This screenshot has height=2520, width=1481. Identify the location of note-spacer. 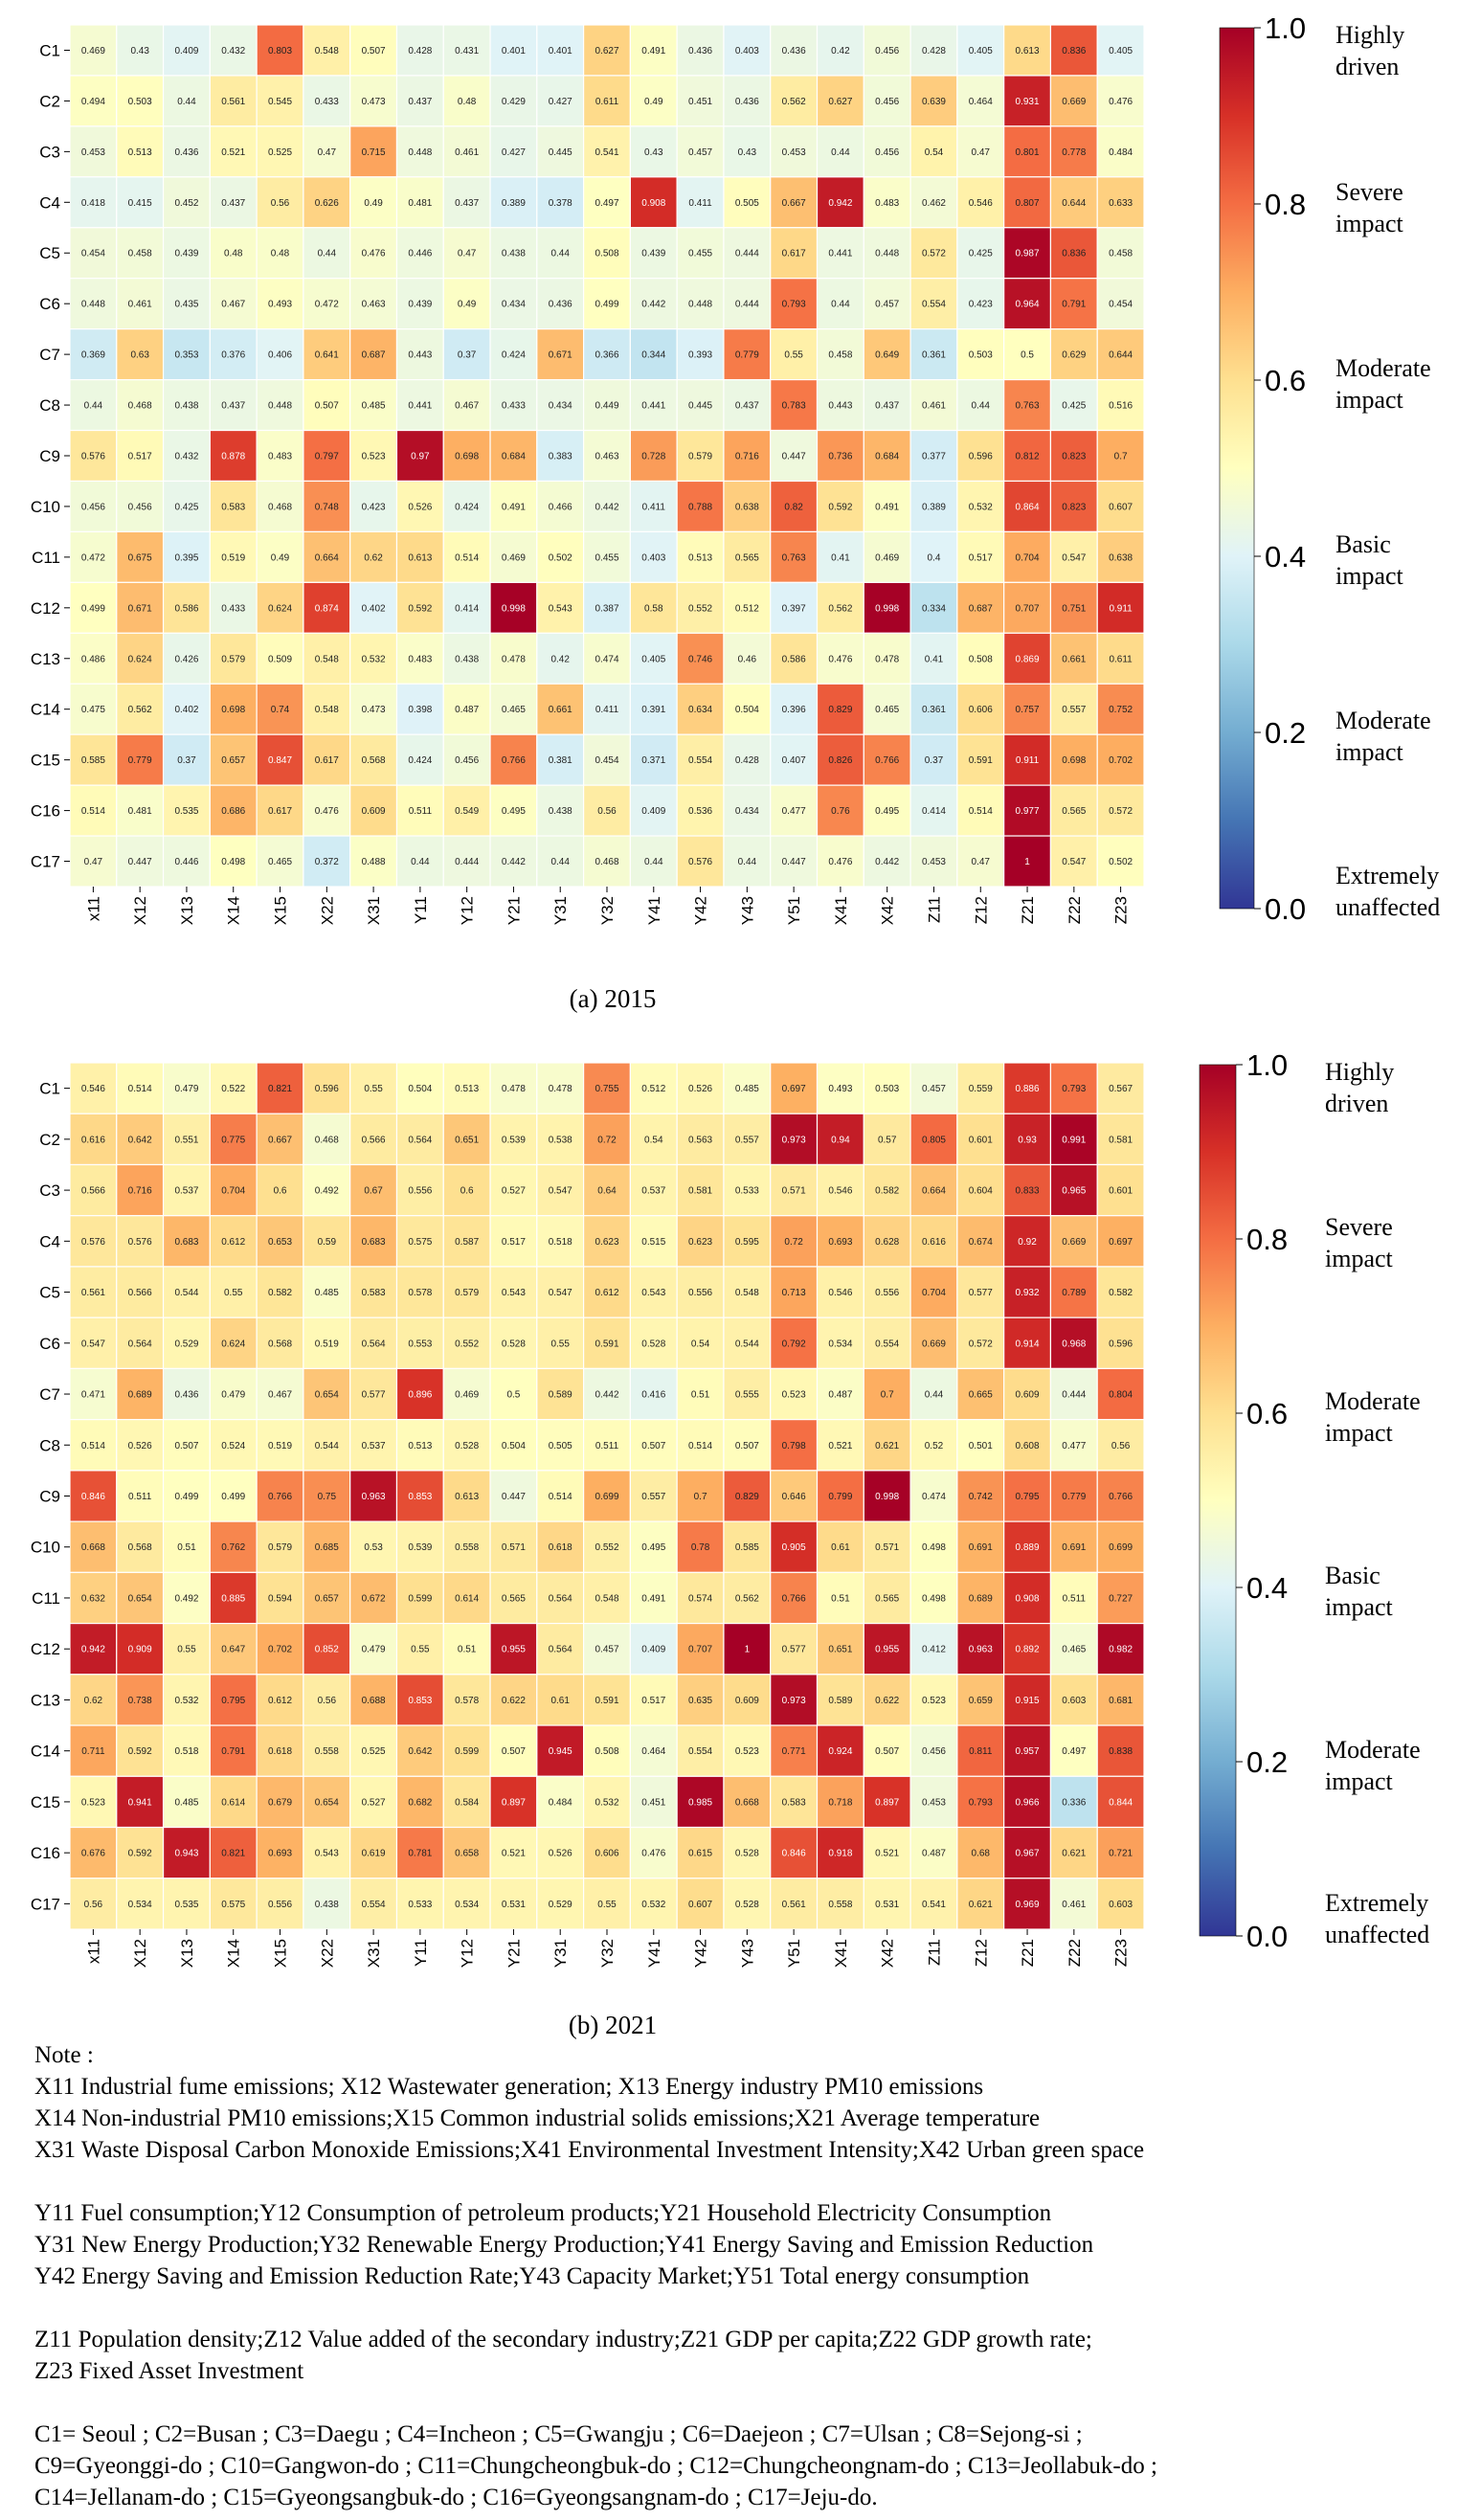
(742, 2403).